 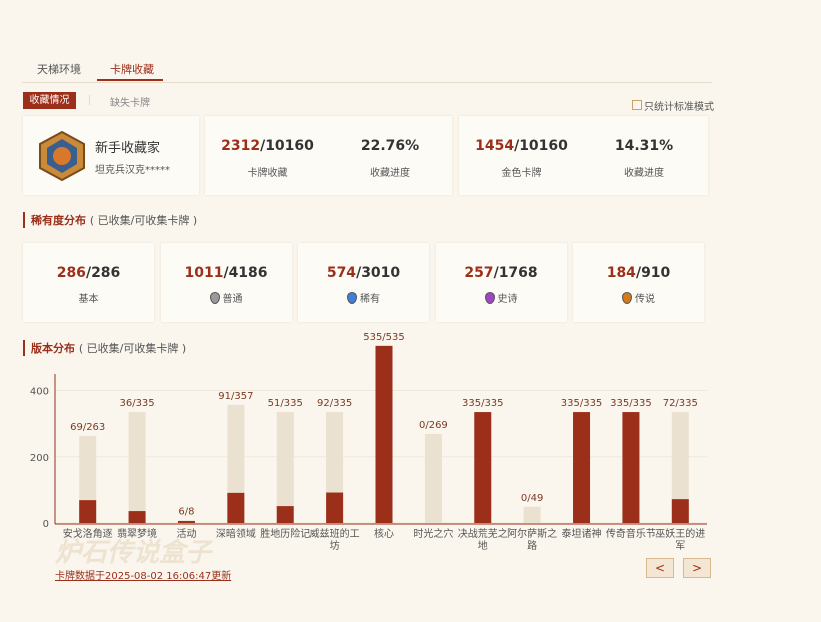 I want to click on count: 1011/4186, so click(x=226, y=273).